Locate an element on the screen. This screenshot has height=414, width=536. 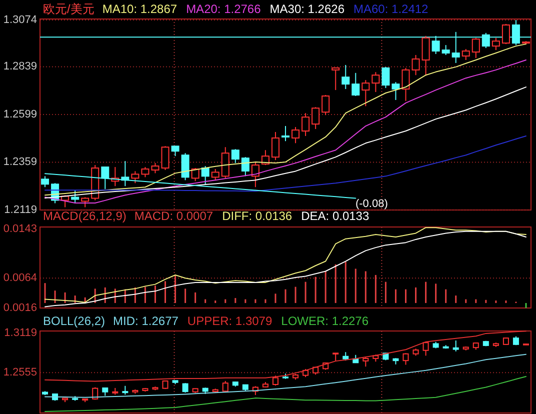
y-tick-label: 1.2119 is located at coordinates (20, 210).